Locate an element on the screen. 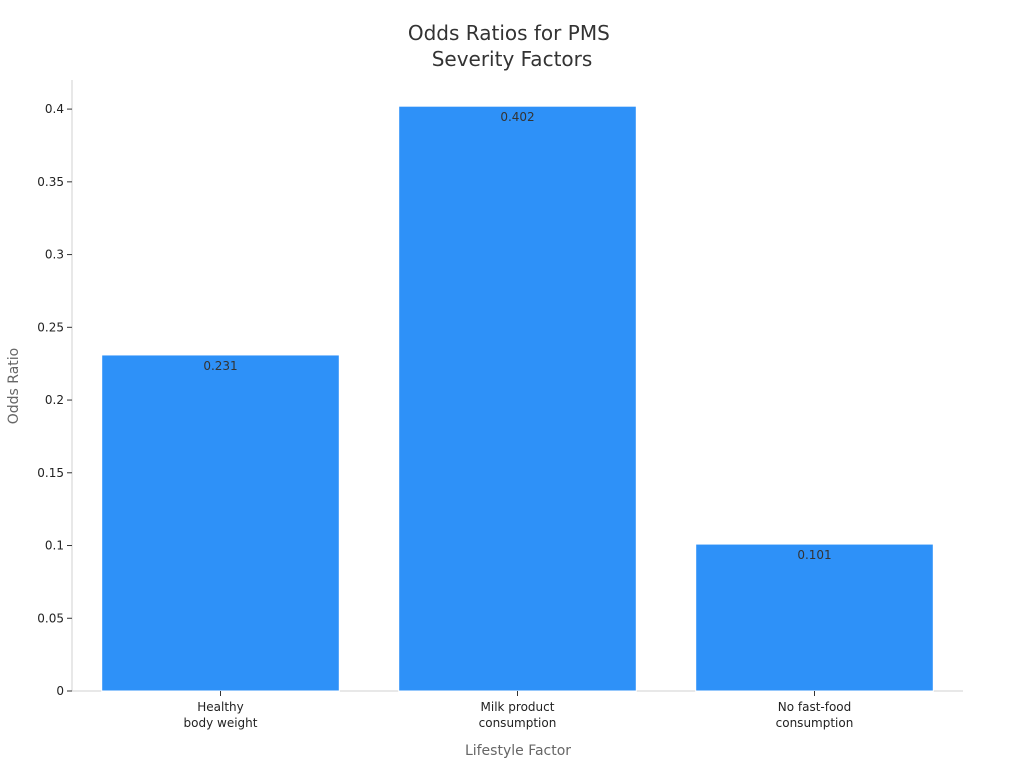 Image resolution: width=1024 pixels, height=768 pixels. chart-title-line-2: Severity Factors is located at coordinates (512, 59).